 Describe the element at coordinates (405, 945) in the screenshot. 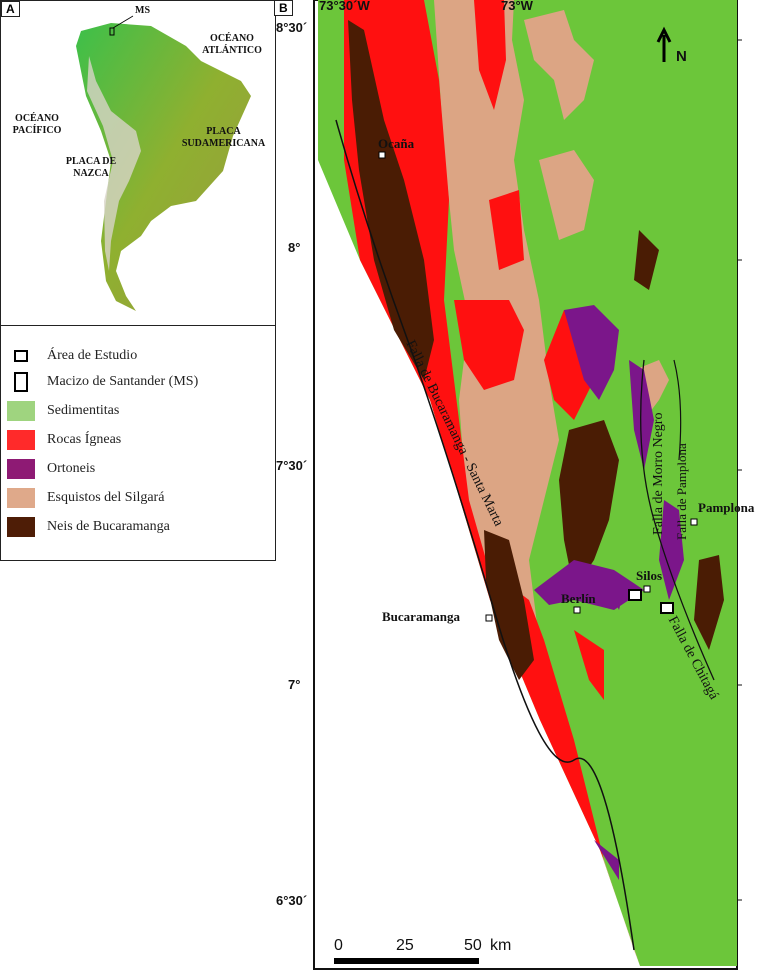

I see `scale-tick-25: 25` at that location.